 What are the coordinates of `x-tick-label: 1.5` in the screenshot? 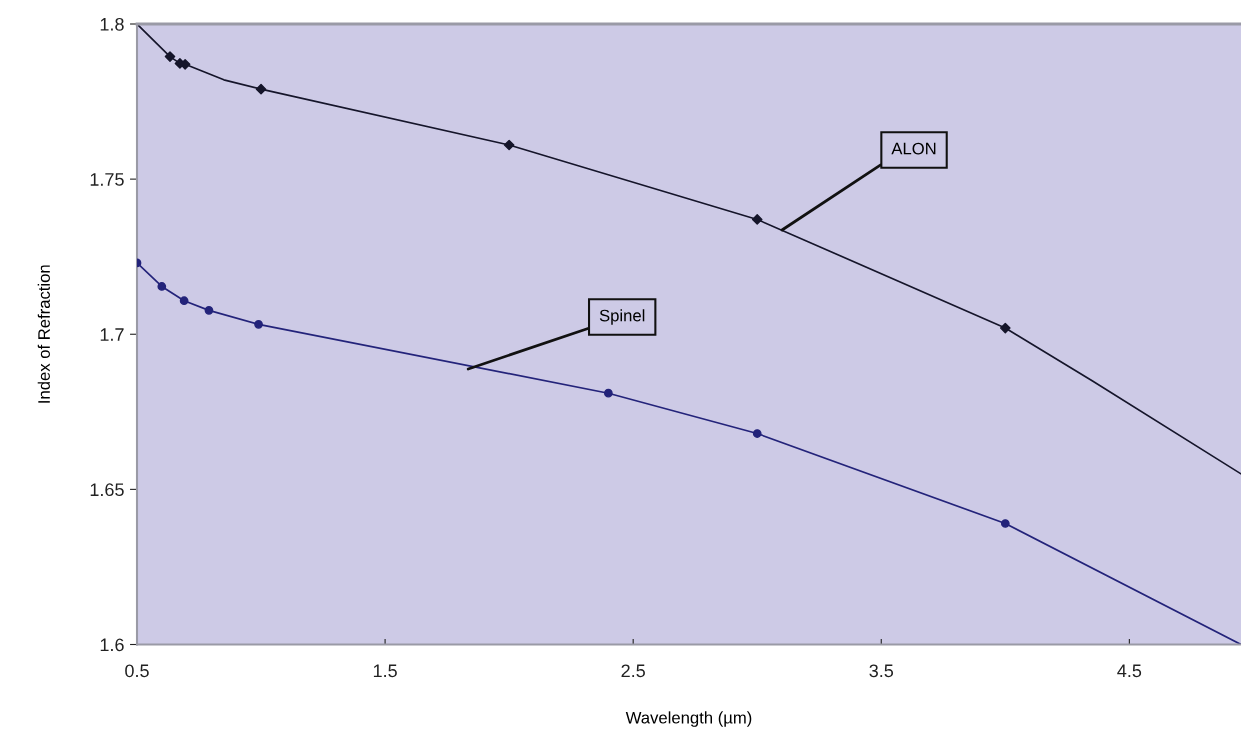 It's located at (385, 671).